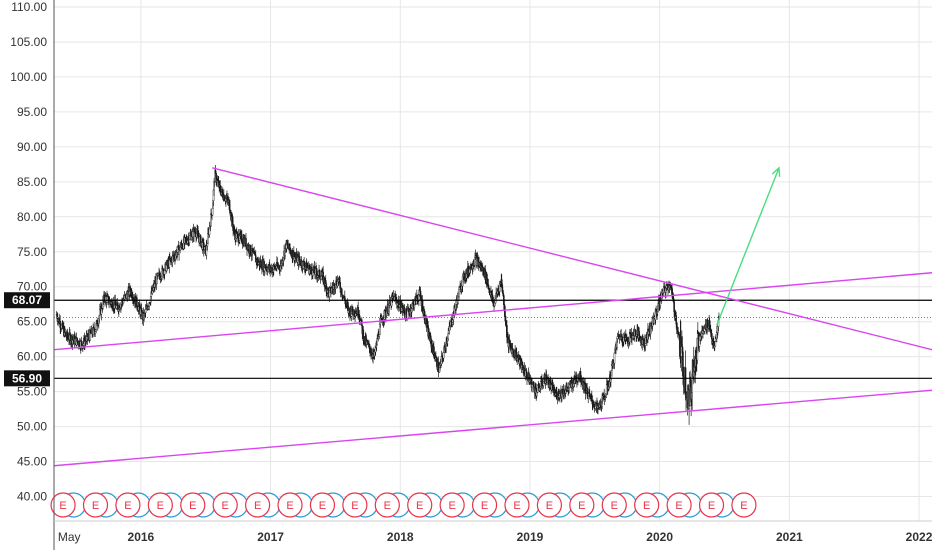  Describe the element at coordinates (530, 537) in the screenshot. I see `x-tick-label: 2019` at that location.